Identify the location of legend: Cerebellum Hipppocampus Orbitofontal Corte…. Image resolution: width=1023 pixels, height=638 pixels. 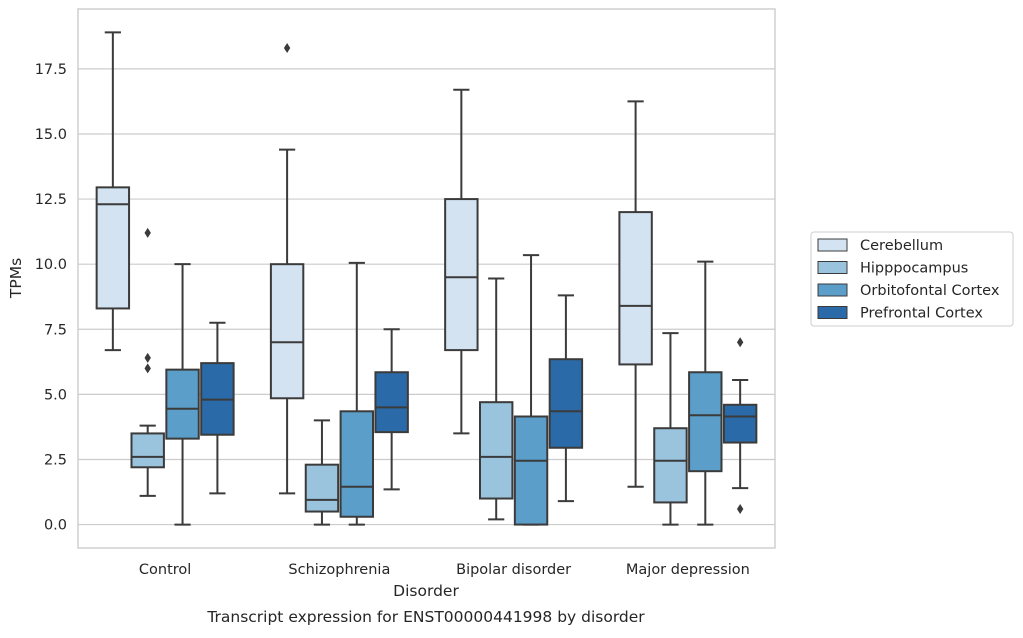
(912, 279).